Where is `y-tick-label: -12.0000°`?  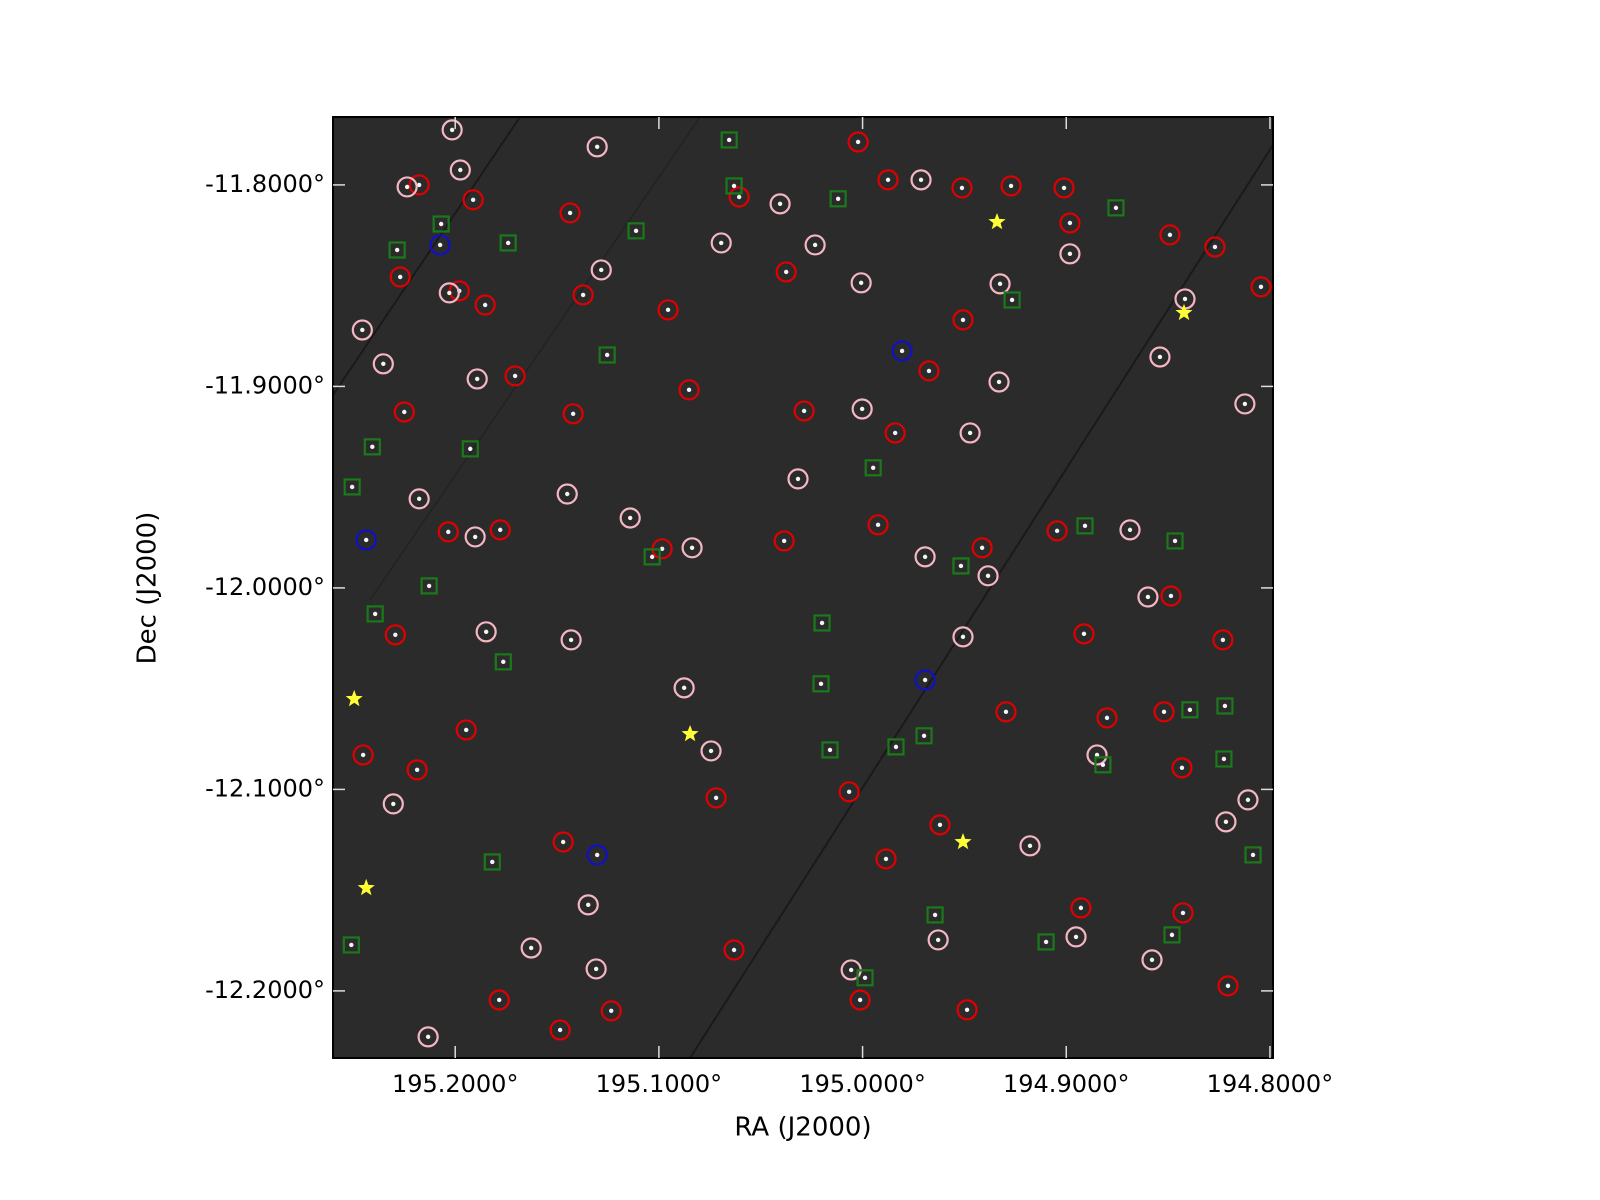
y-tick-label: -12.0000° is located at coordinates (265, 587).